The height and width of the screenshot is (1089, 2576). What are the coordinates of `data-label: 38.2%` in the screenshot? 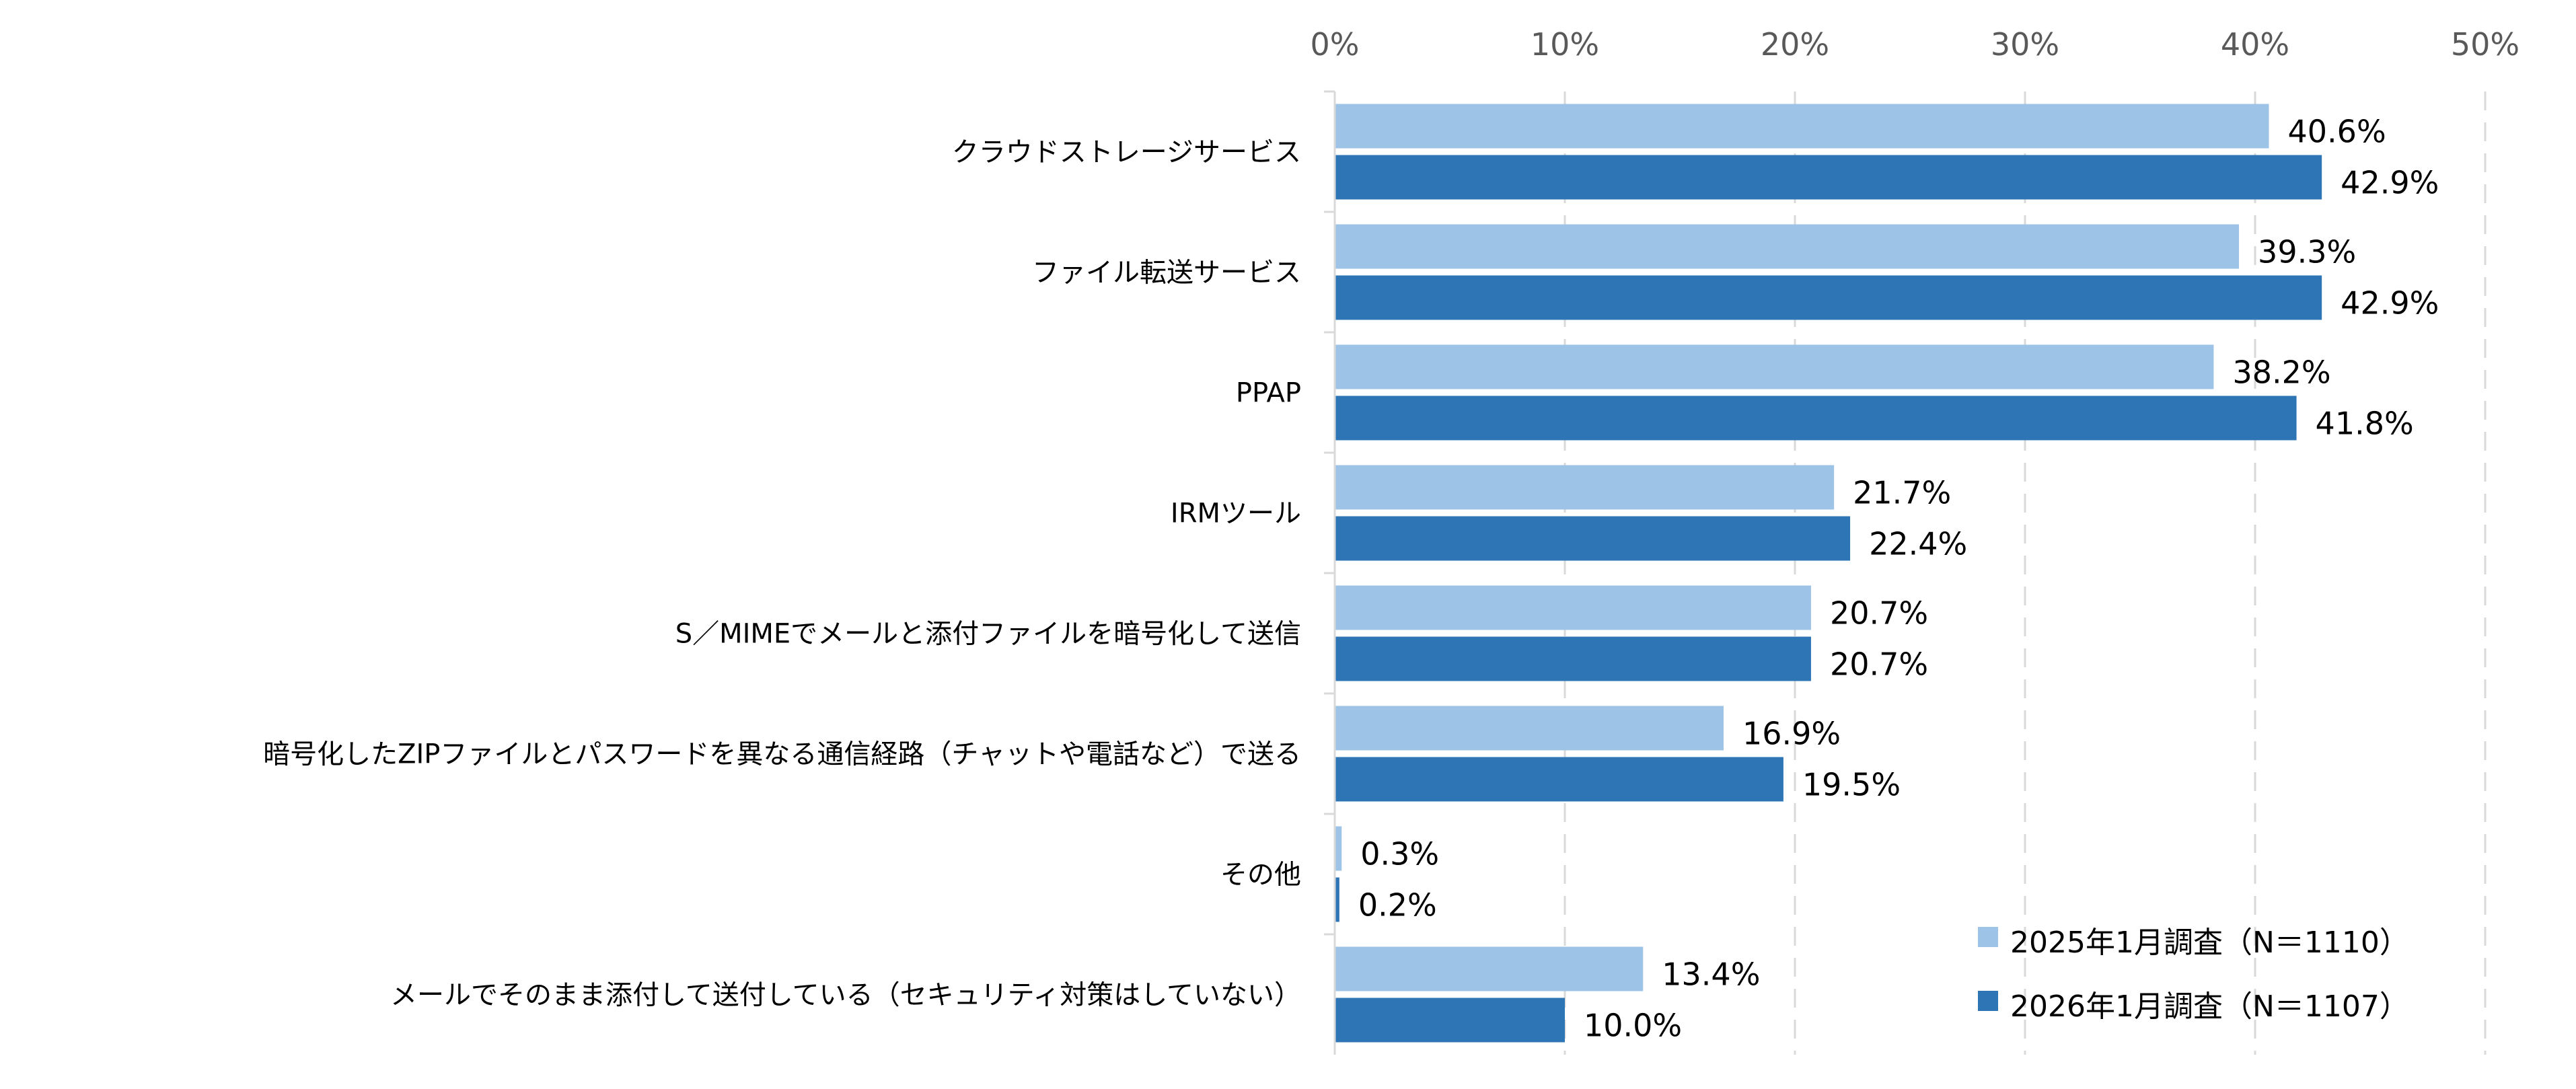 It's located at (2281, 372).